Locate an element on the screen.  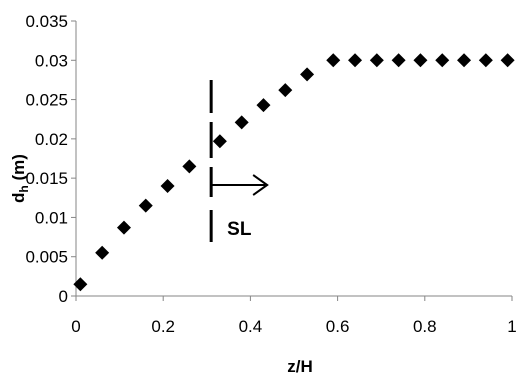
y-tick-label: 0 is located at coordinates (63, 296).